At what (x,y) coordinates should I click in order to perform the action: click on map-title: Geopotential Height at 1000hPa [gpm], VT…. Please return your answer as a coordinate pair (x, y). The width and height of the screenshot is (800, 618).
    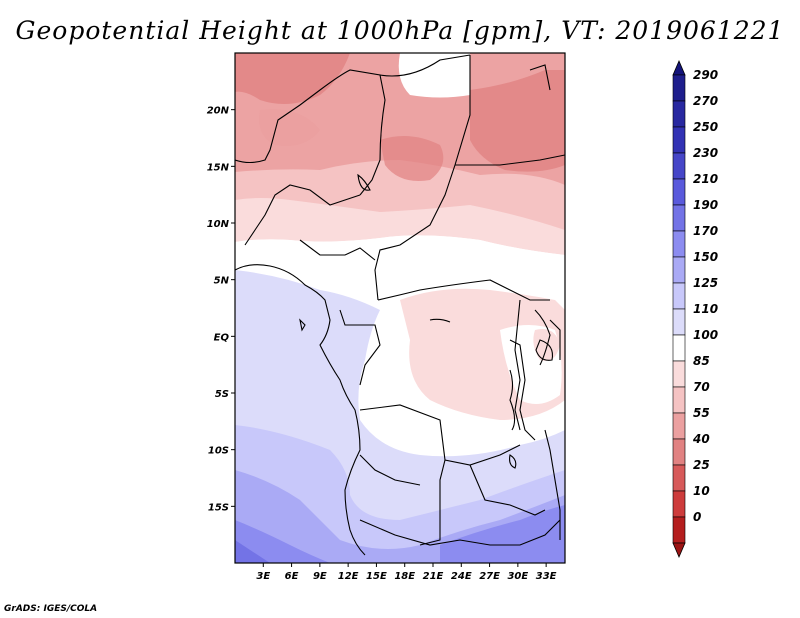
    Looking at the image, I should click on (400, 30).